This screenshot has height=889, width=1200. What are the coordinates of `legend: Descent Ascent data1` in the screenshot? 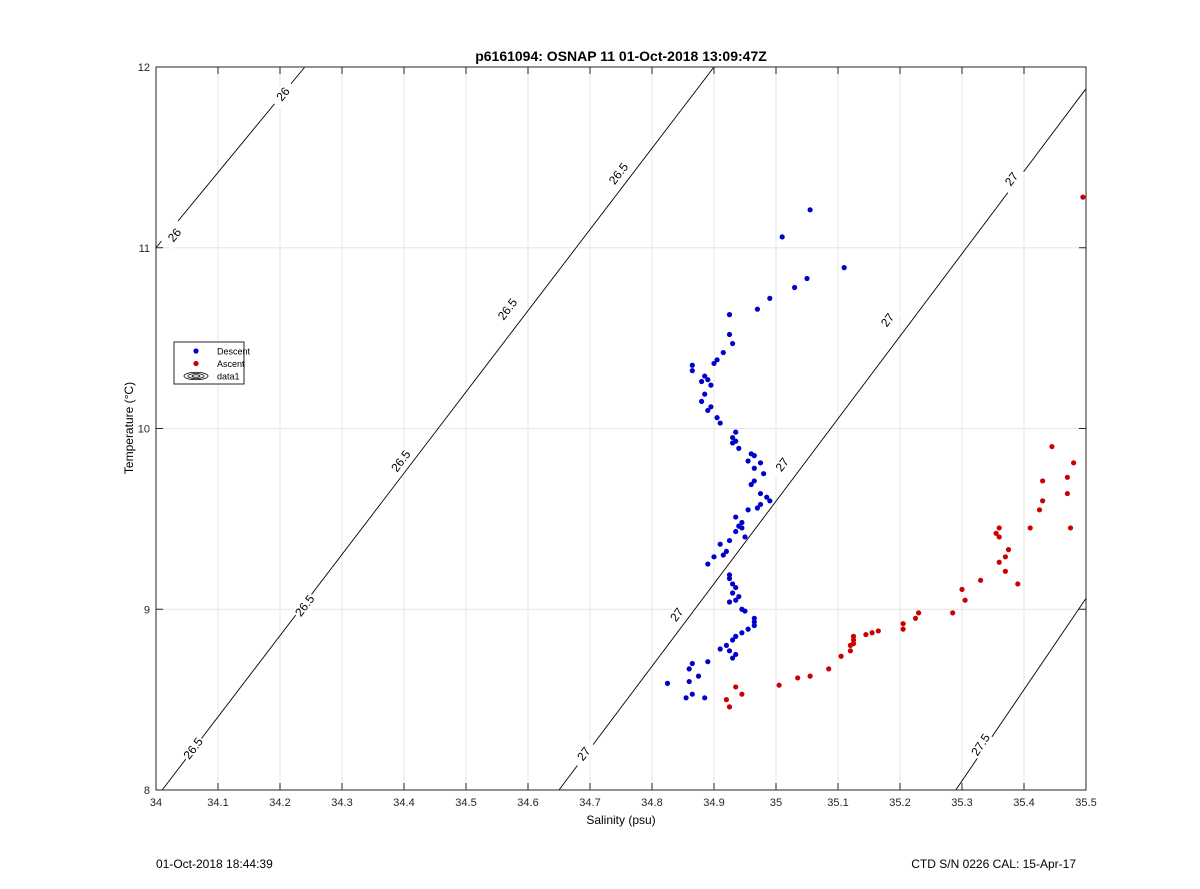 It's located at (212, 363).